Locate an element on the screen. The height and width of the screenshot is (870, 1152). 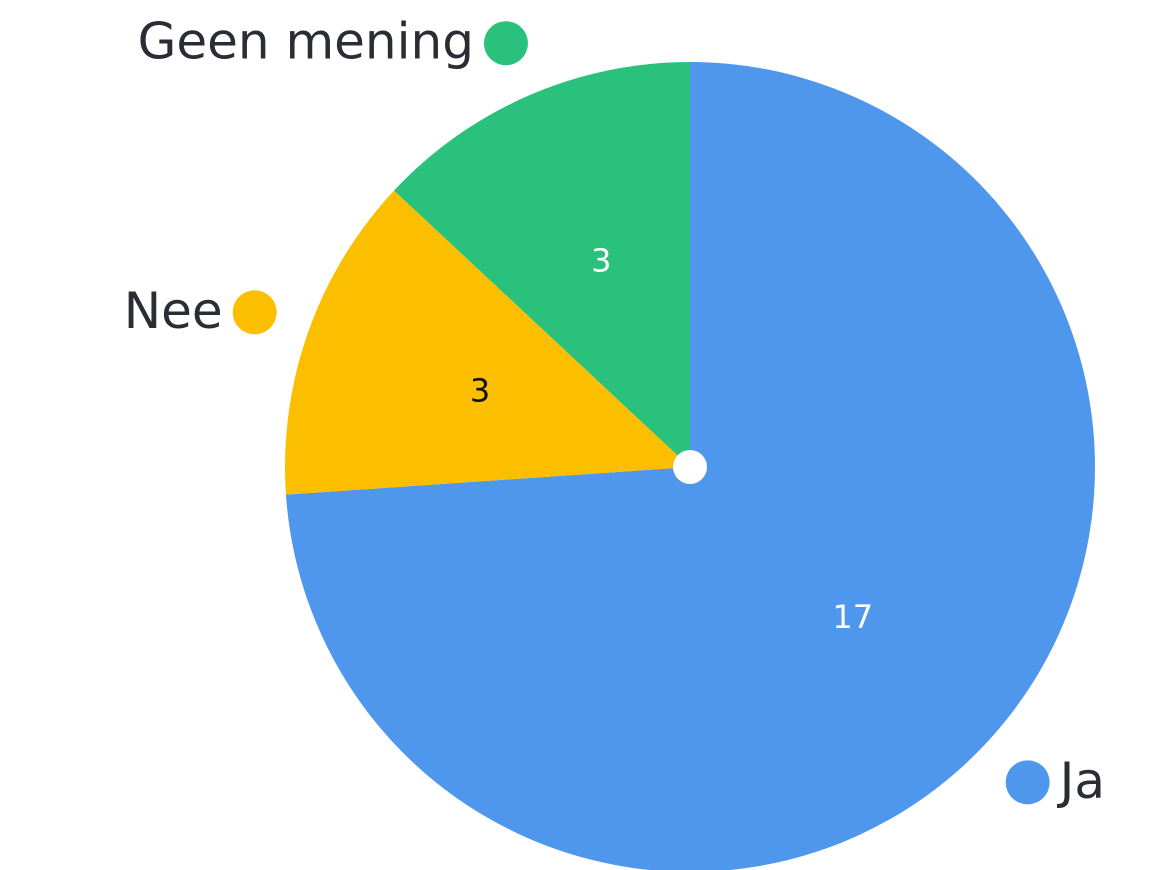
category-label: Ja is located at coordinates (1081, 781).